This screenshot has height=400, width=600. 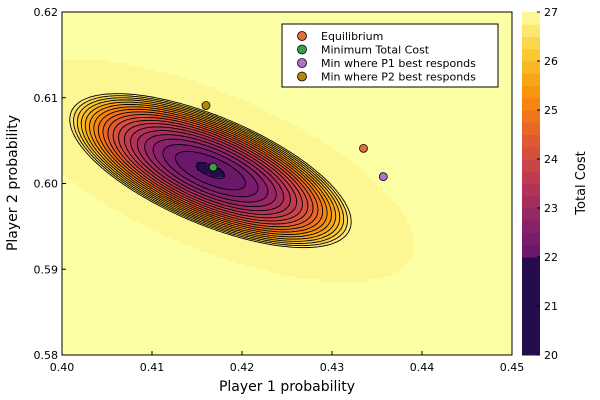 What do you see at coordinates (363, 148) in the screenshot?
I see `marker-equilibrium` at bounding box center [363, 148].